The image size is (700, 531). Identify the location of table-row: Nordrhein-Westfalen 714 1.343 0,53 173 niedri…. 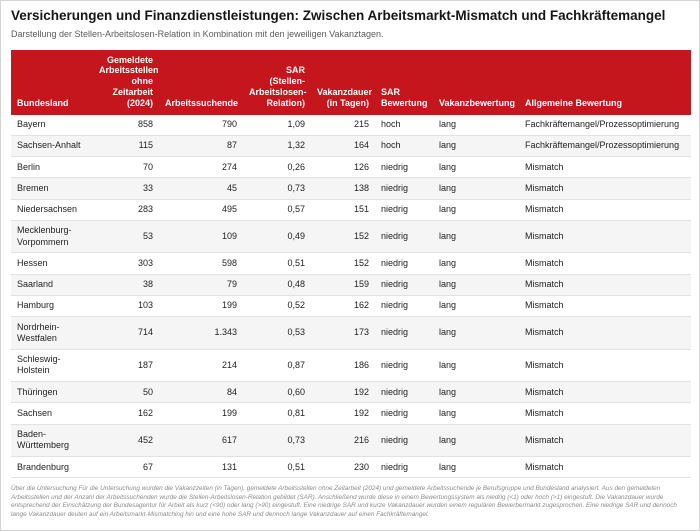
(351, 333).